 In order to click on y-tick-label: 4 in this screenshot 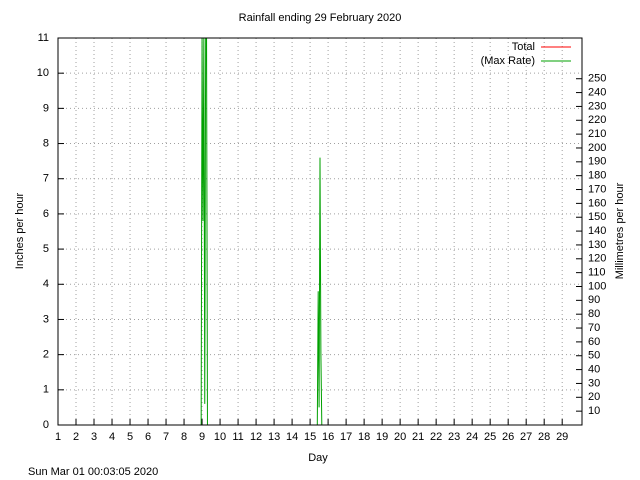, I will do `click(46, 284)`.